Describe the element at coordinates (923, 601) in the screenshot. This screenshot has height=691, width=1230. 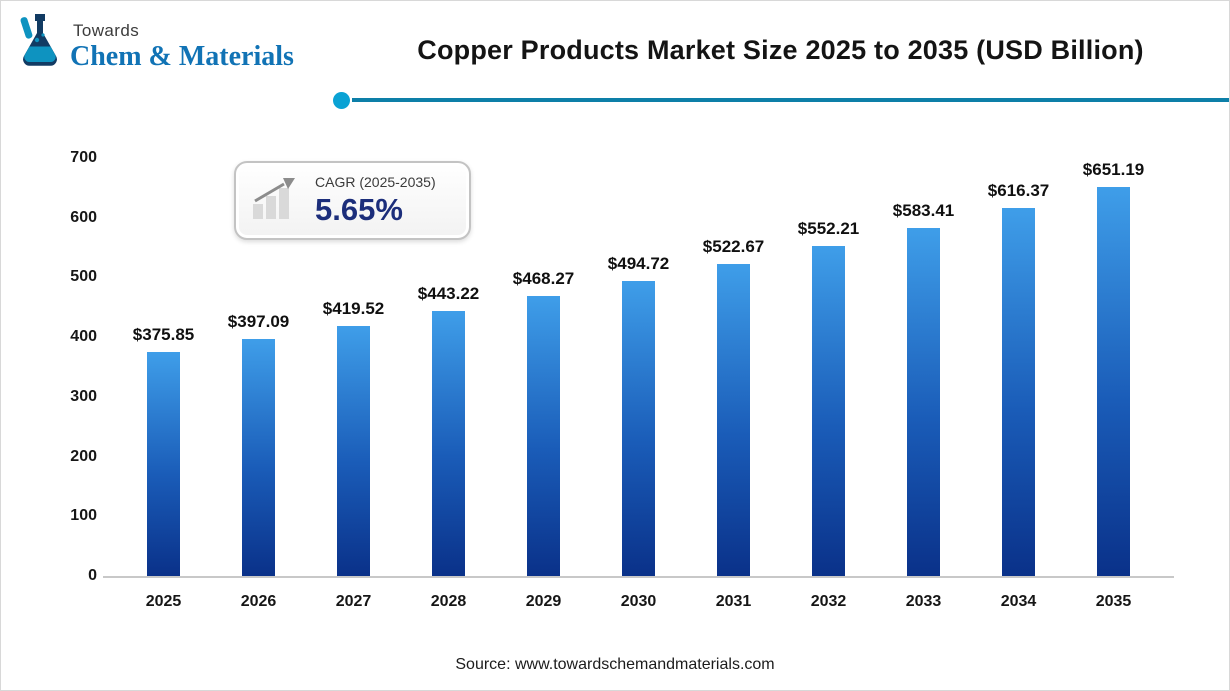
I see `x-axis-label: 2033` at that location.